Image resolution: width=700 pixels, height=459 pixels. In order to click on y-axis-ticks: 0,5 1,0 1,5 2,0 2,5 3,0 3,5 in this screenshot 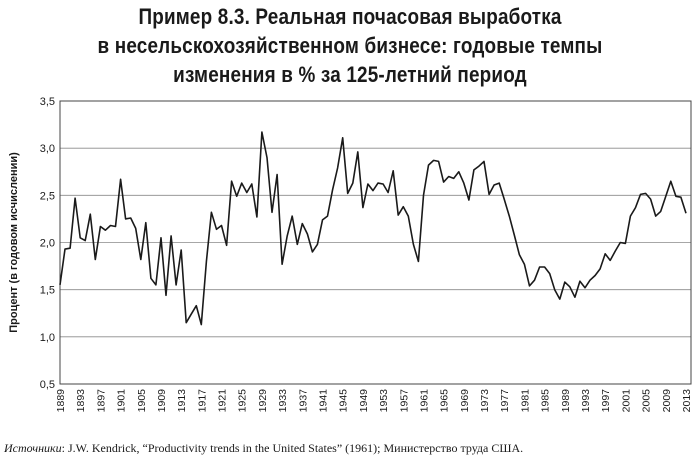, I will do `click(47, 243)`.